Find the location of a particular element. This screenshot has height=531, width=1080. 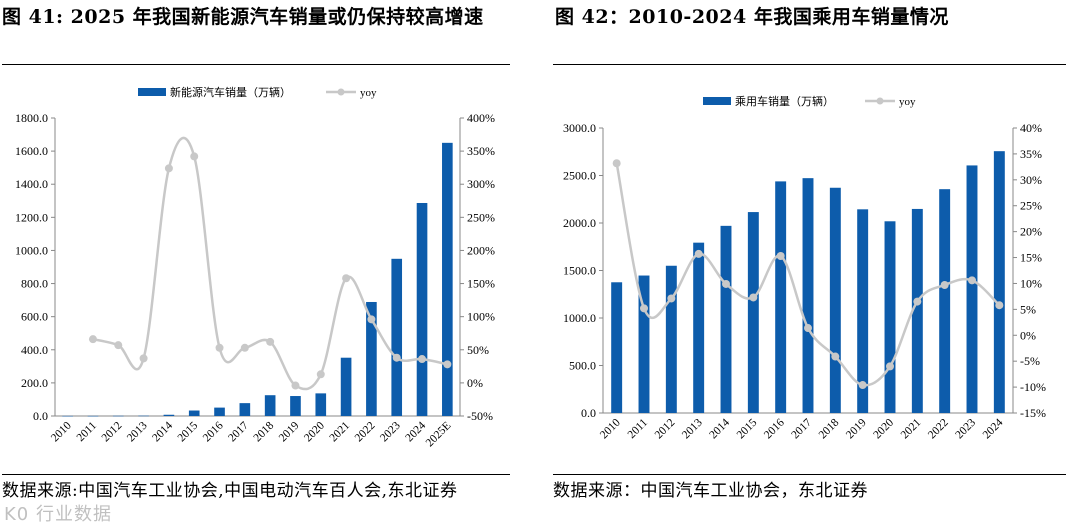

legend-bar-label: 新能源汽车销量（万辆） is located at coordinates (230, 92).